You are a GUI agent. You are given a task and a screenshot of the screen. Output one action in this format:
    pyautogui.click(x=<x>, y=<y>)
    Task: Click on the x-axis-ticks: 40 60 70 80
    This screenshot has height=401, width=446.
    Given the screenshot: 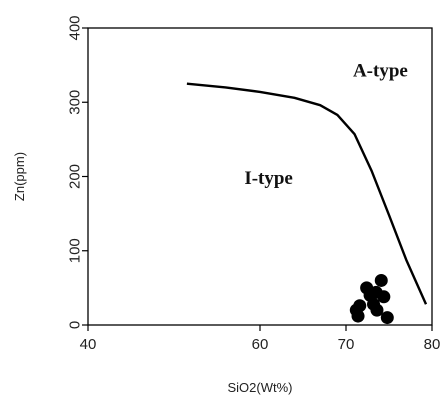 What is the action you would take?
    pyautogui.click(x=260, y=339)
    